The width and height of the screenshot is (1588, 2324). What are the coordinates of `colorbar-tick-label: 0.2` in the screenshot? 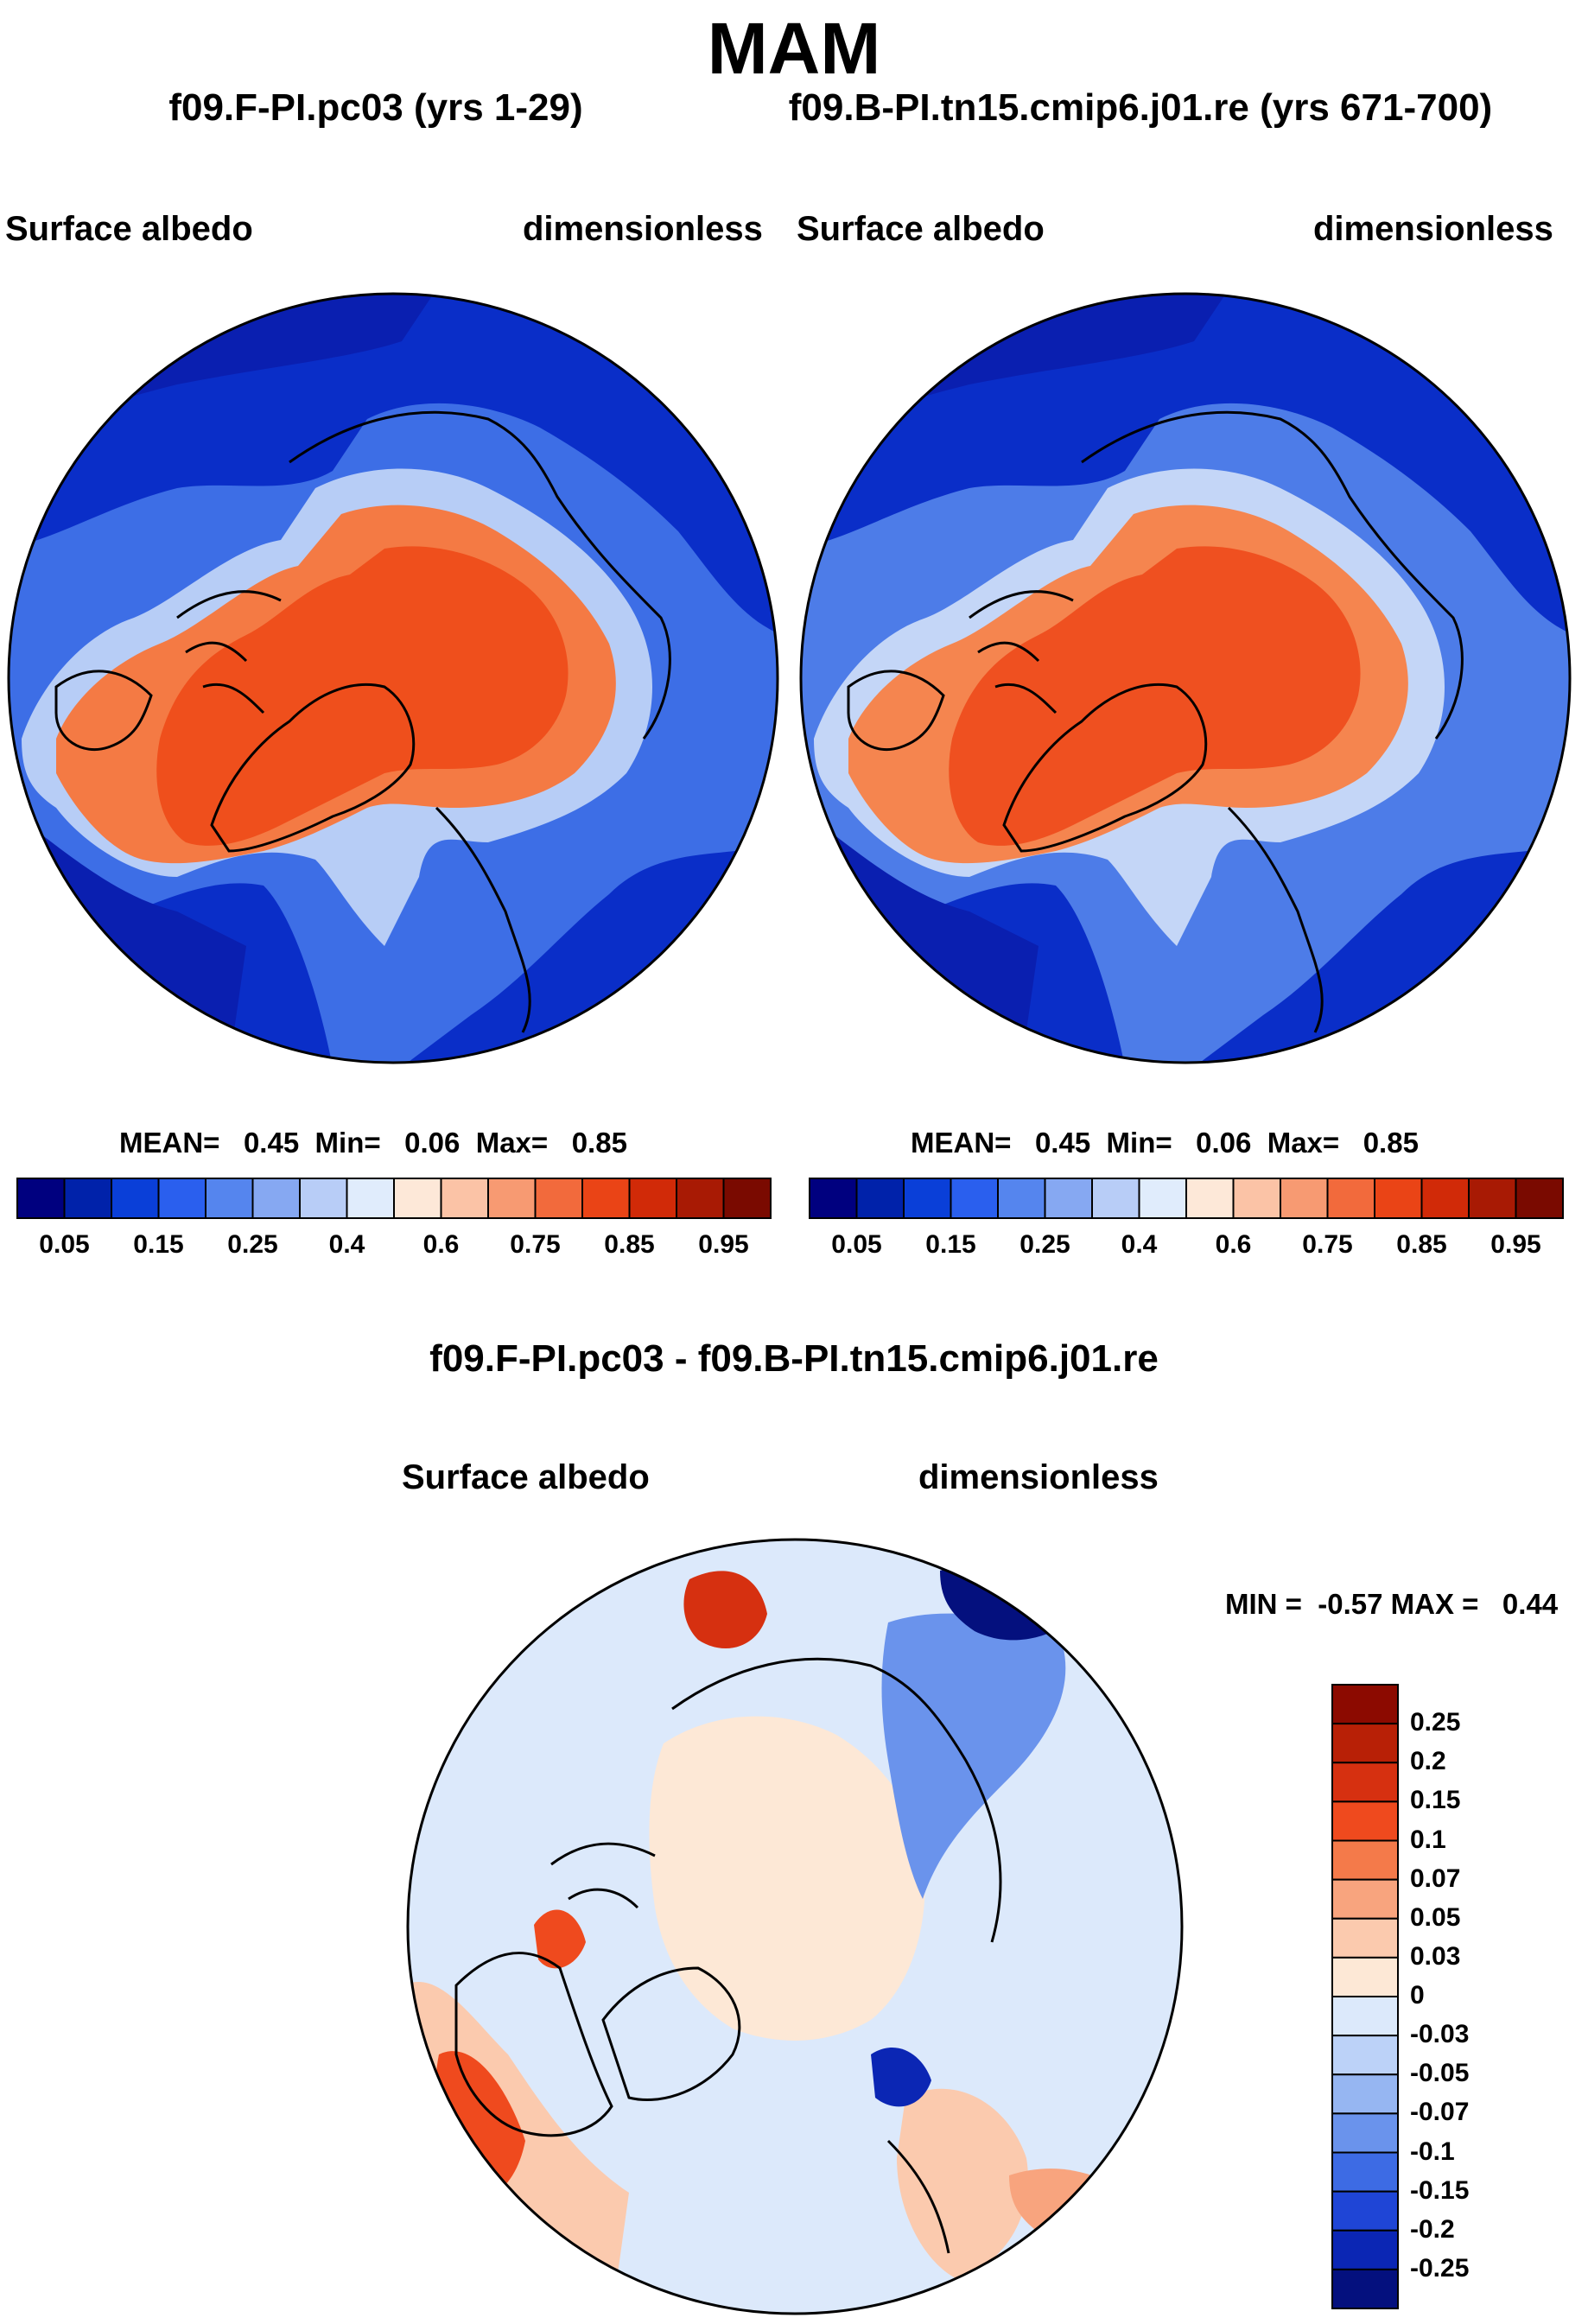 It's located at (1428, 1761).